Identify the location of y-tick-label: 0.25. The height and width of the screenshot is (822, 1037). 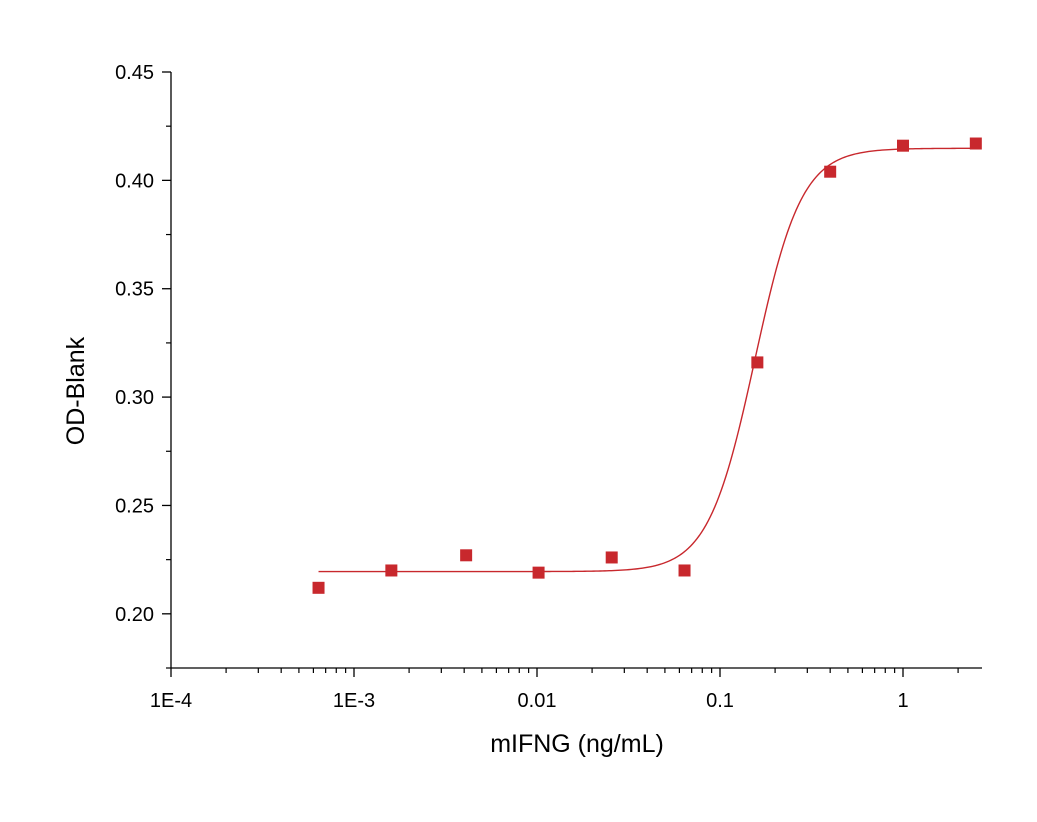
(134, 506).